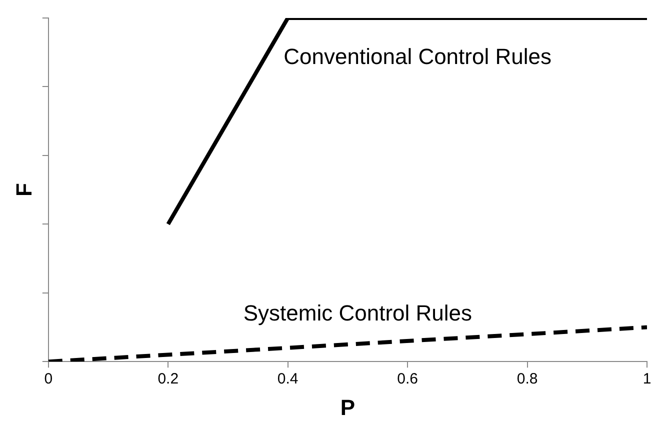  Describe the element at coordinates (407, 379) in the screenshot. I see `x-tick-label: 0.6` at that location.